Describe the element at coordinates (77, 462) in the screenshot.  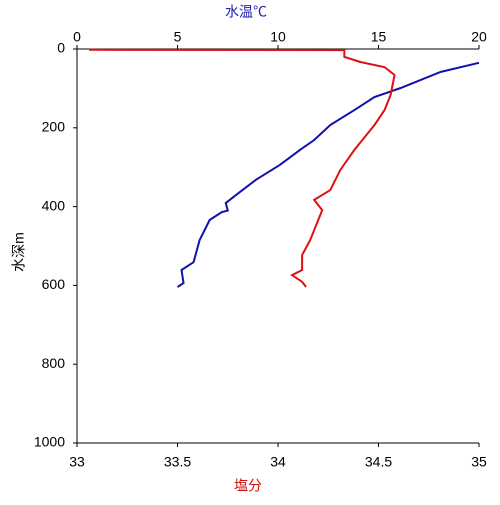
I see `x-tick-label: 33` at that location.